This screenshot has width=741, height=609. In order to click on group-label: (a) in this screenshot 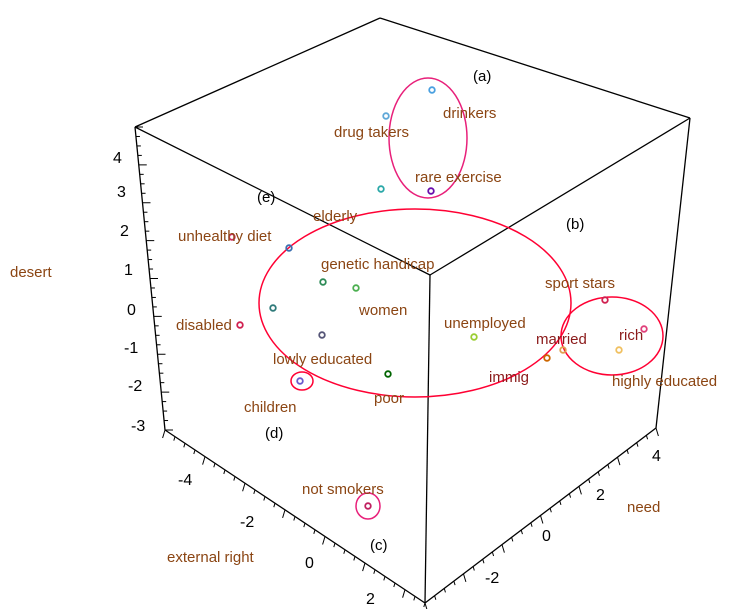, I will do `click(482, 76)`.